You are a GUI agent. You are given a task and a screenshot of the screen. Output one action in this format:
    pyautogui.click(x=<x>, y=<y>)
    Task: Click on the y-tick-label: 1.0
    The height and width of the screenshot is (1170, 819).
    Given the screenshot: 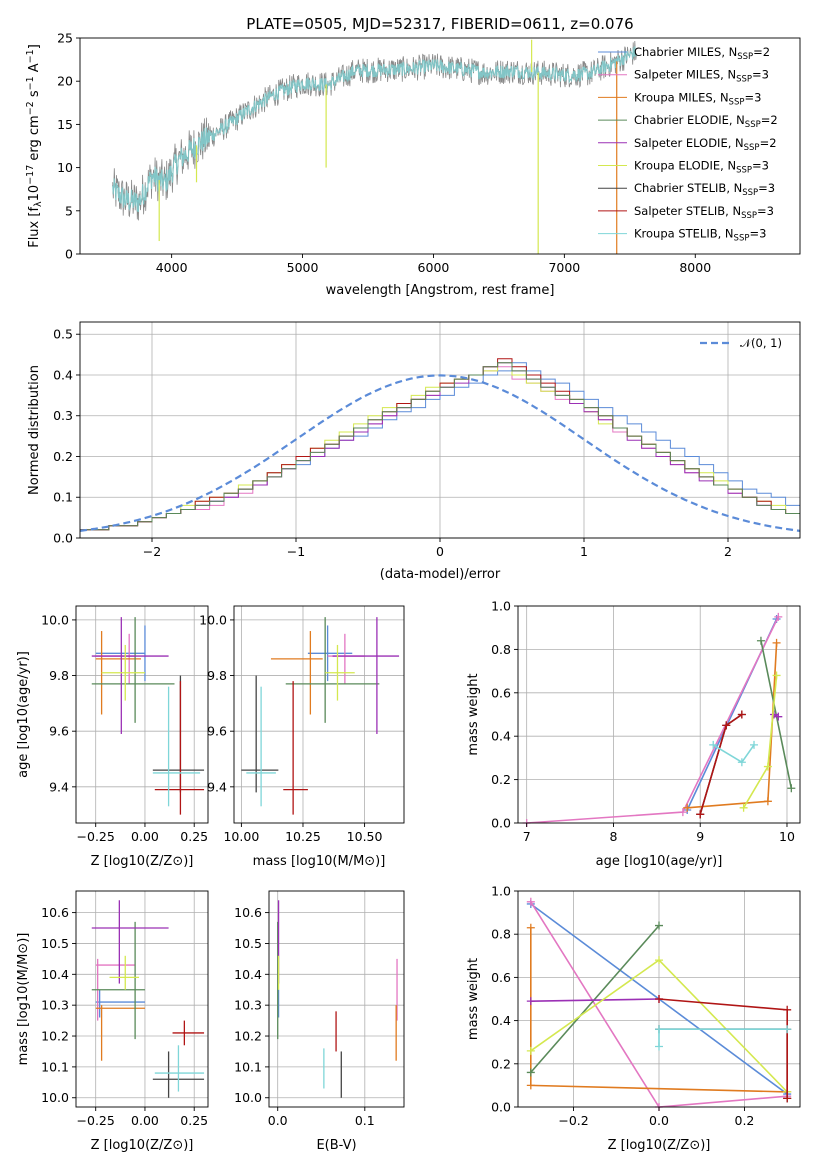 What is the action you would take?
    pyautogui.click(x=501, y=606)
    